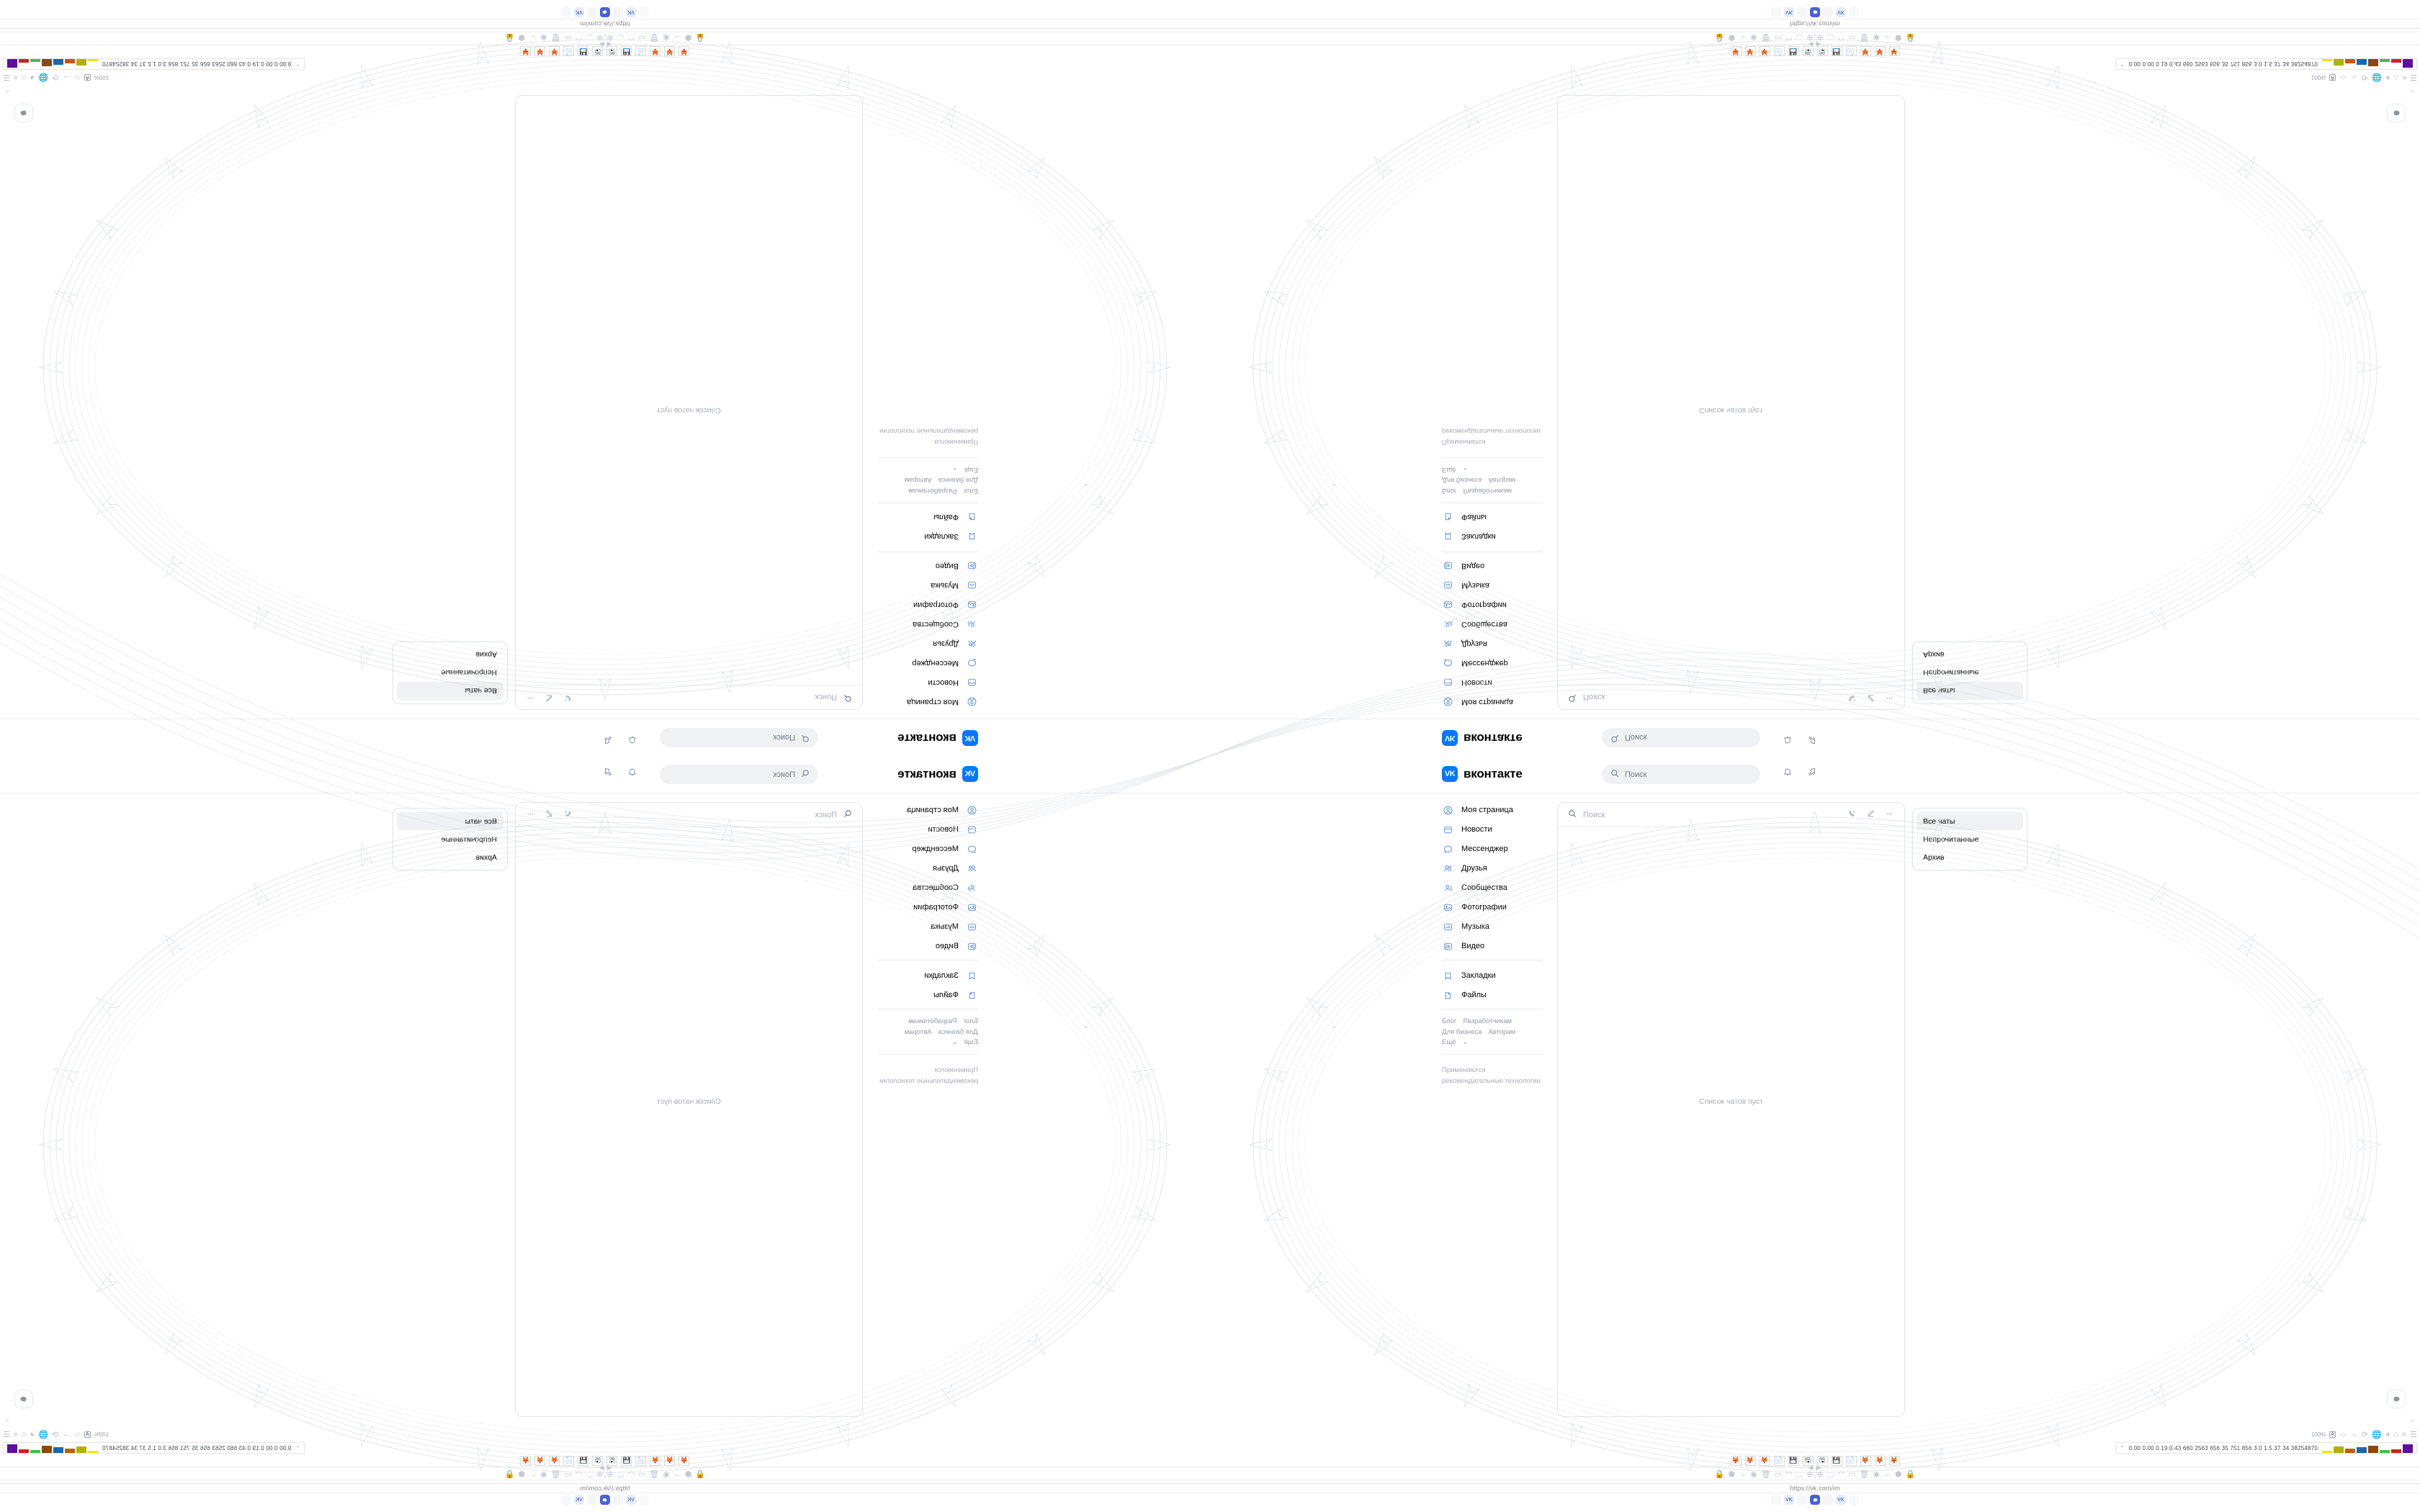 The height and width of the screenshot is (1512, 2420). Describe the element at coordinates (937, 738) in the screenshot. I see `vk-logo: VK вконтакте` at that location.